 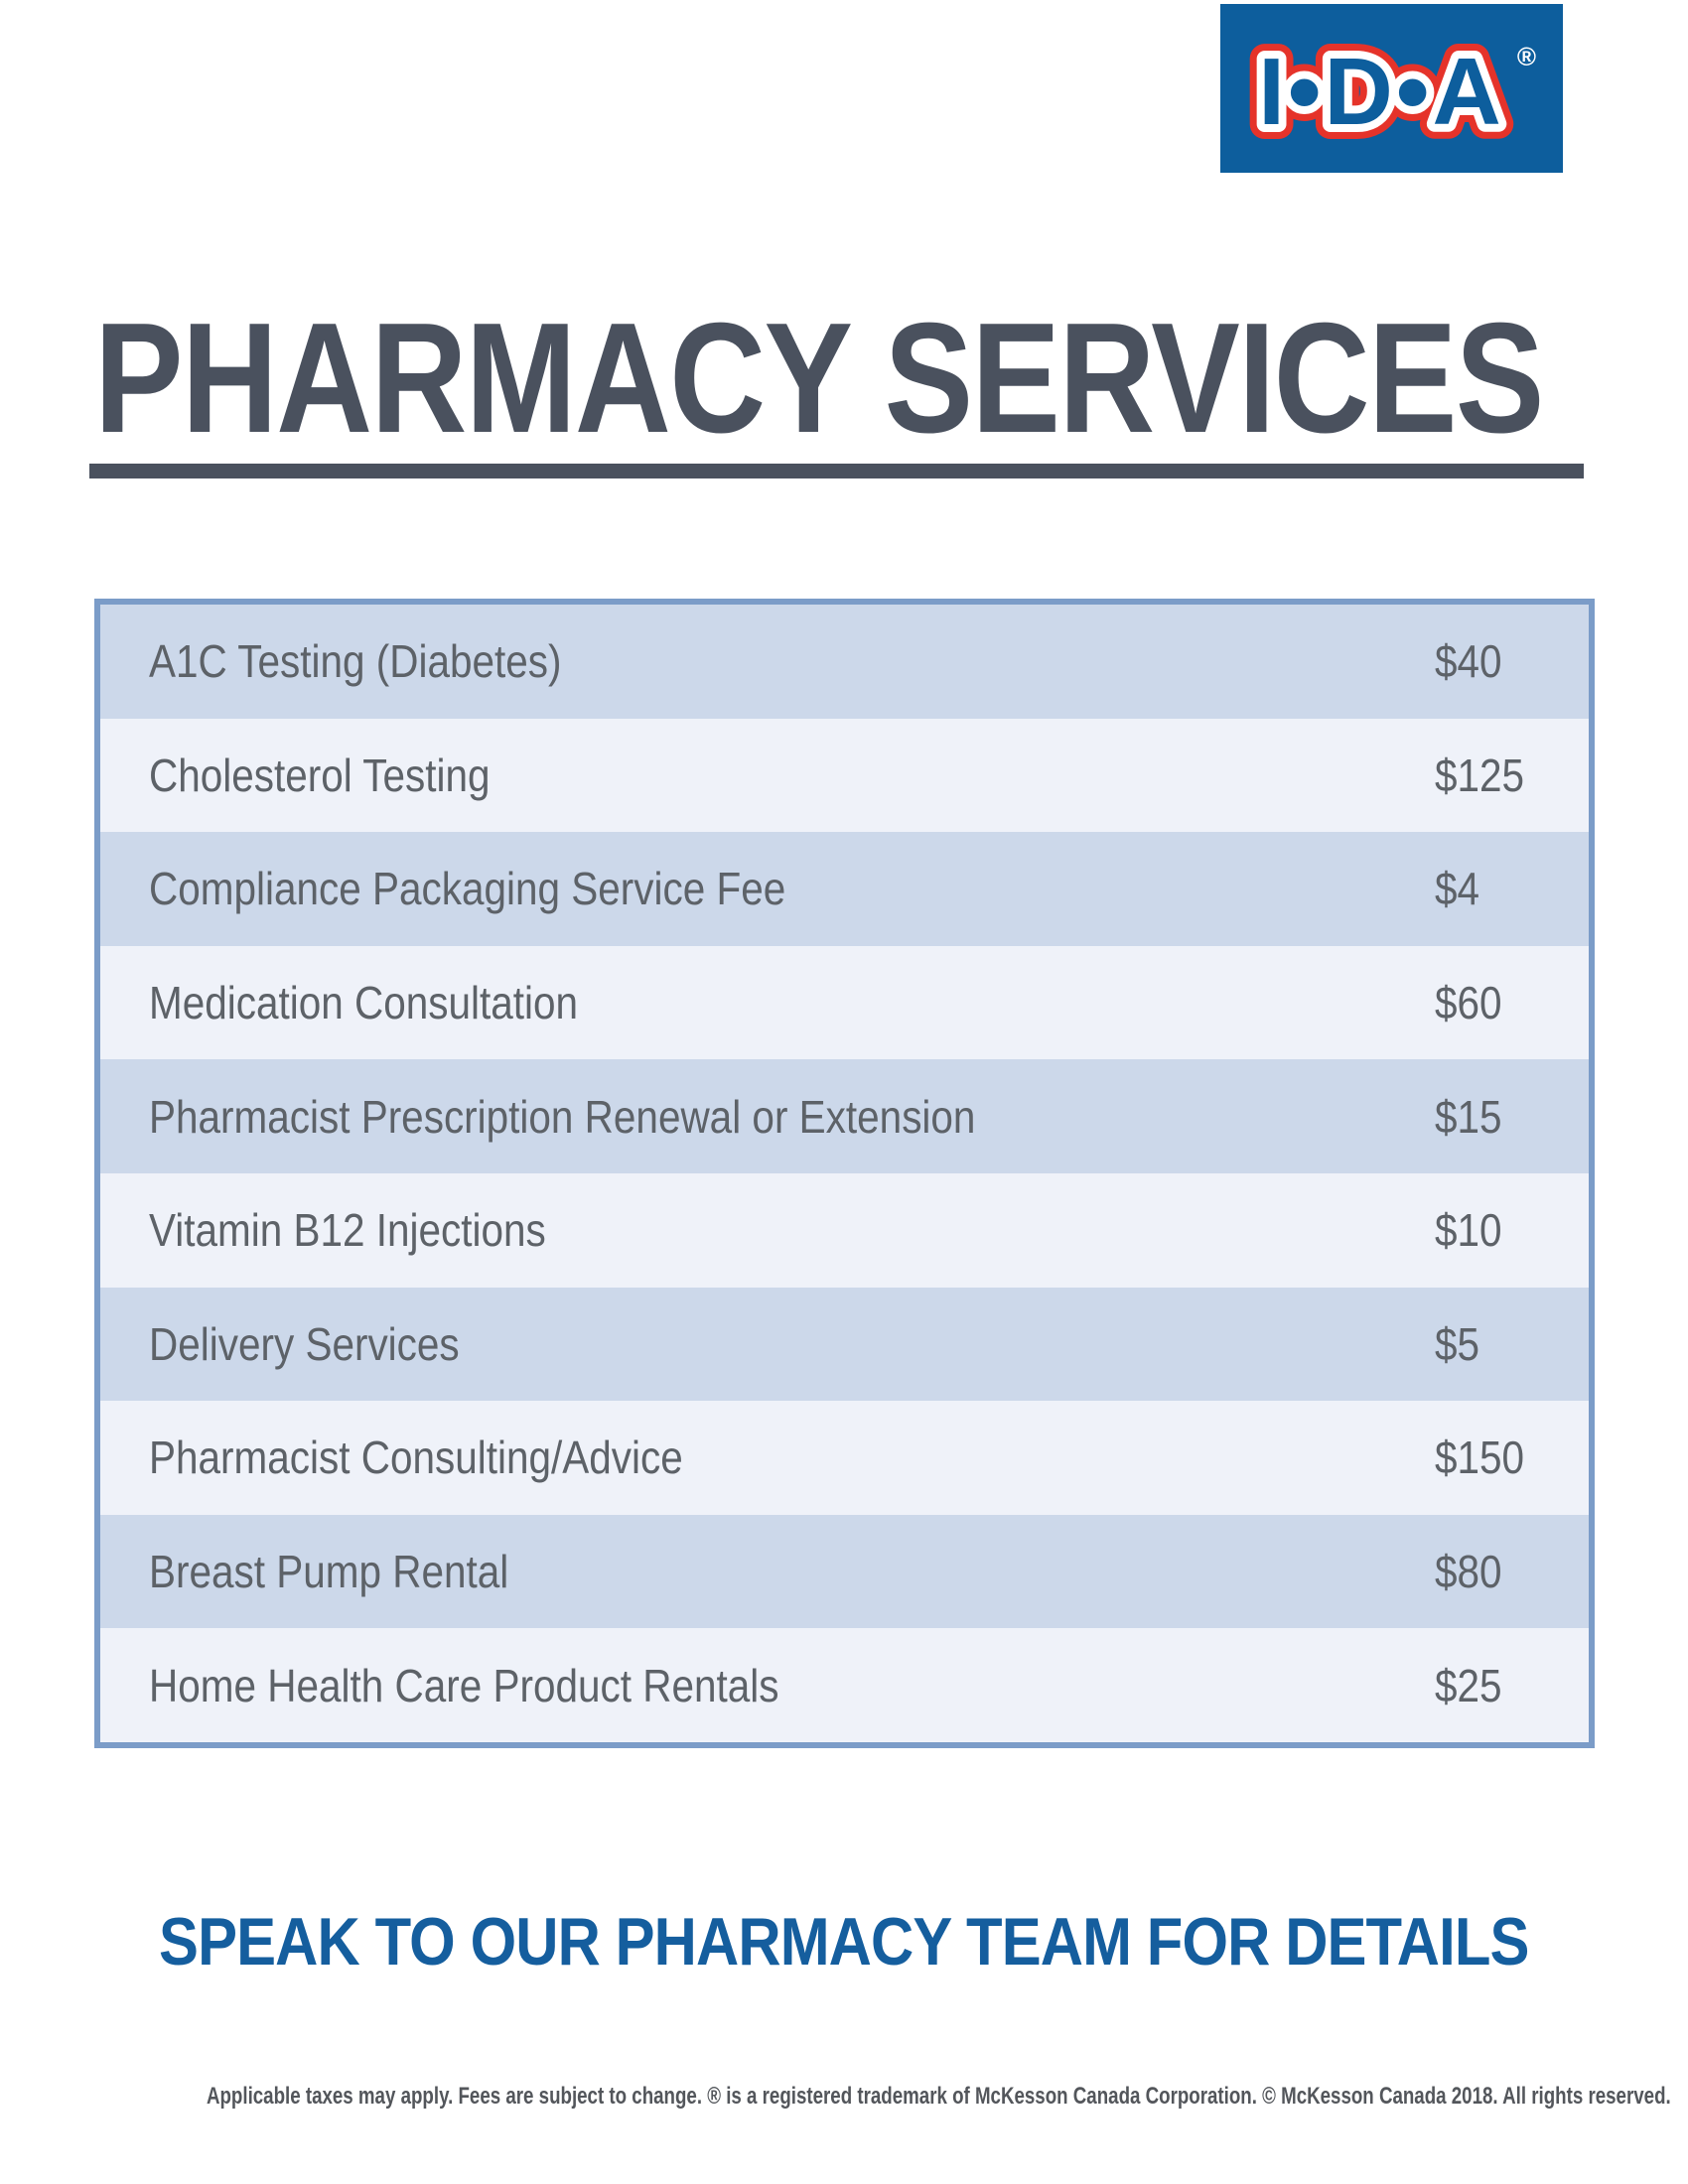 What do you see at coordinates (844, 1685) in the screenshot?
I see `table-row: Home Health Care Product Rentals $25` at bounding box center [844, 1685].